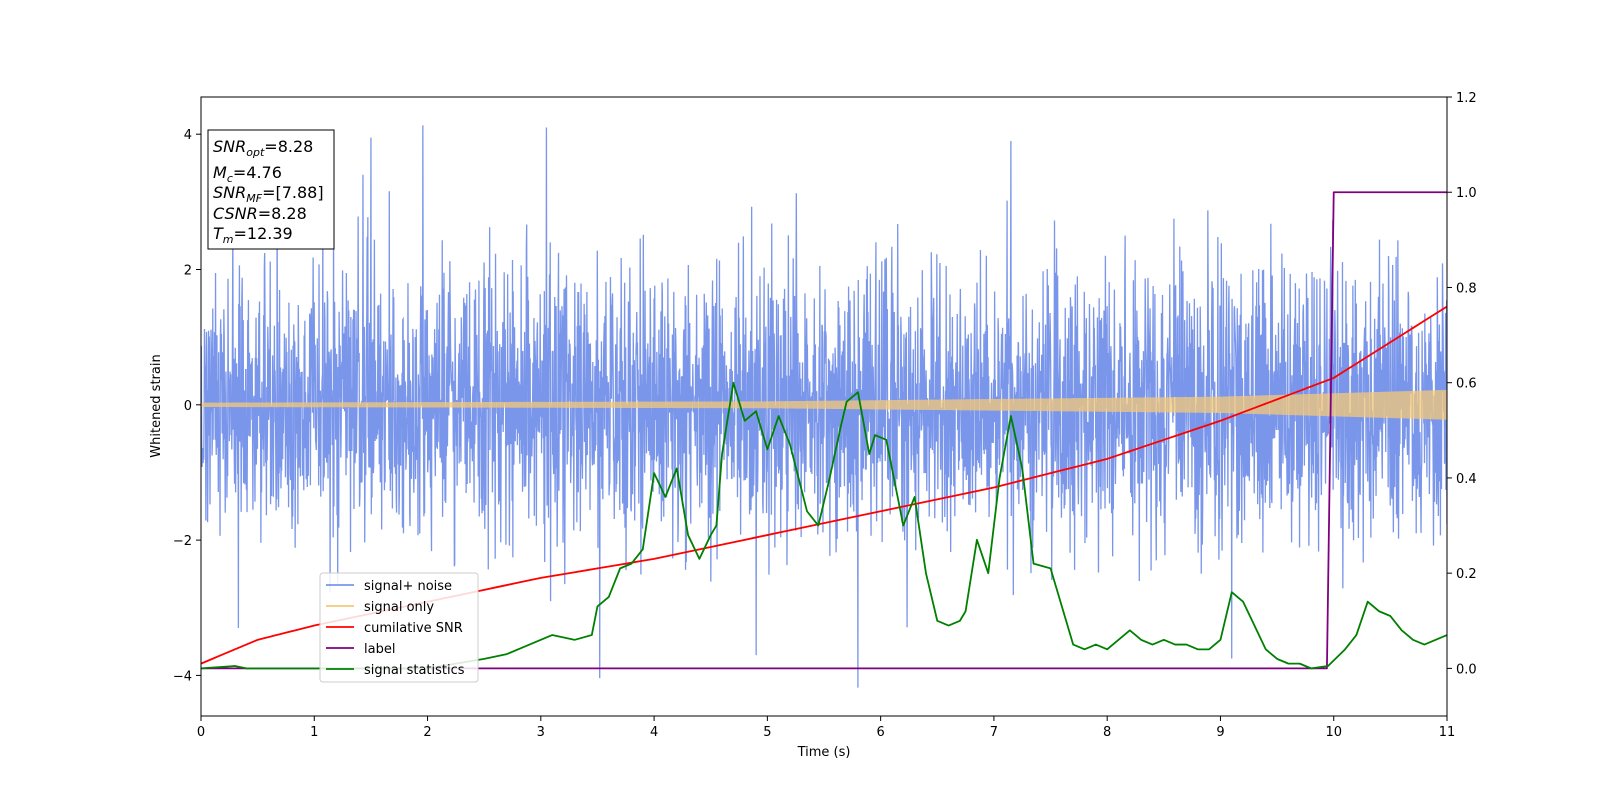 The width and height of the screenshot is (1600, 800). I want to click on y-left-tick-label: −4, so click(182, 676).